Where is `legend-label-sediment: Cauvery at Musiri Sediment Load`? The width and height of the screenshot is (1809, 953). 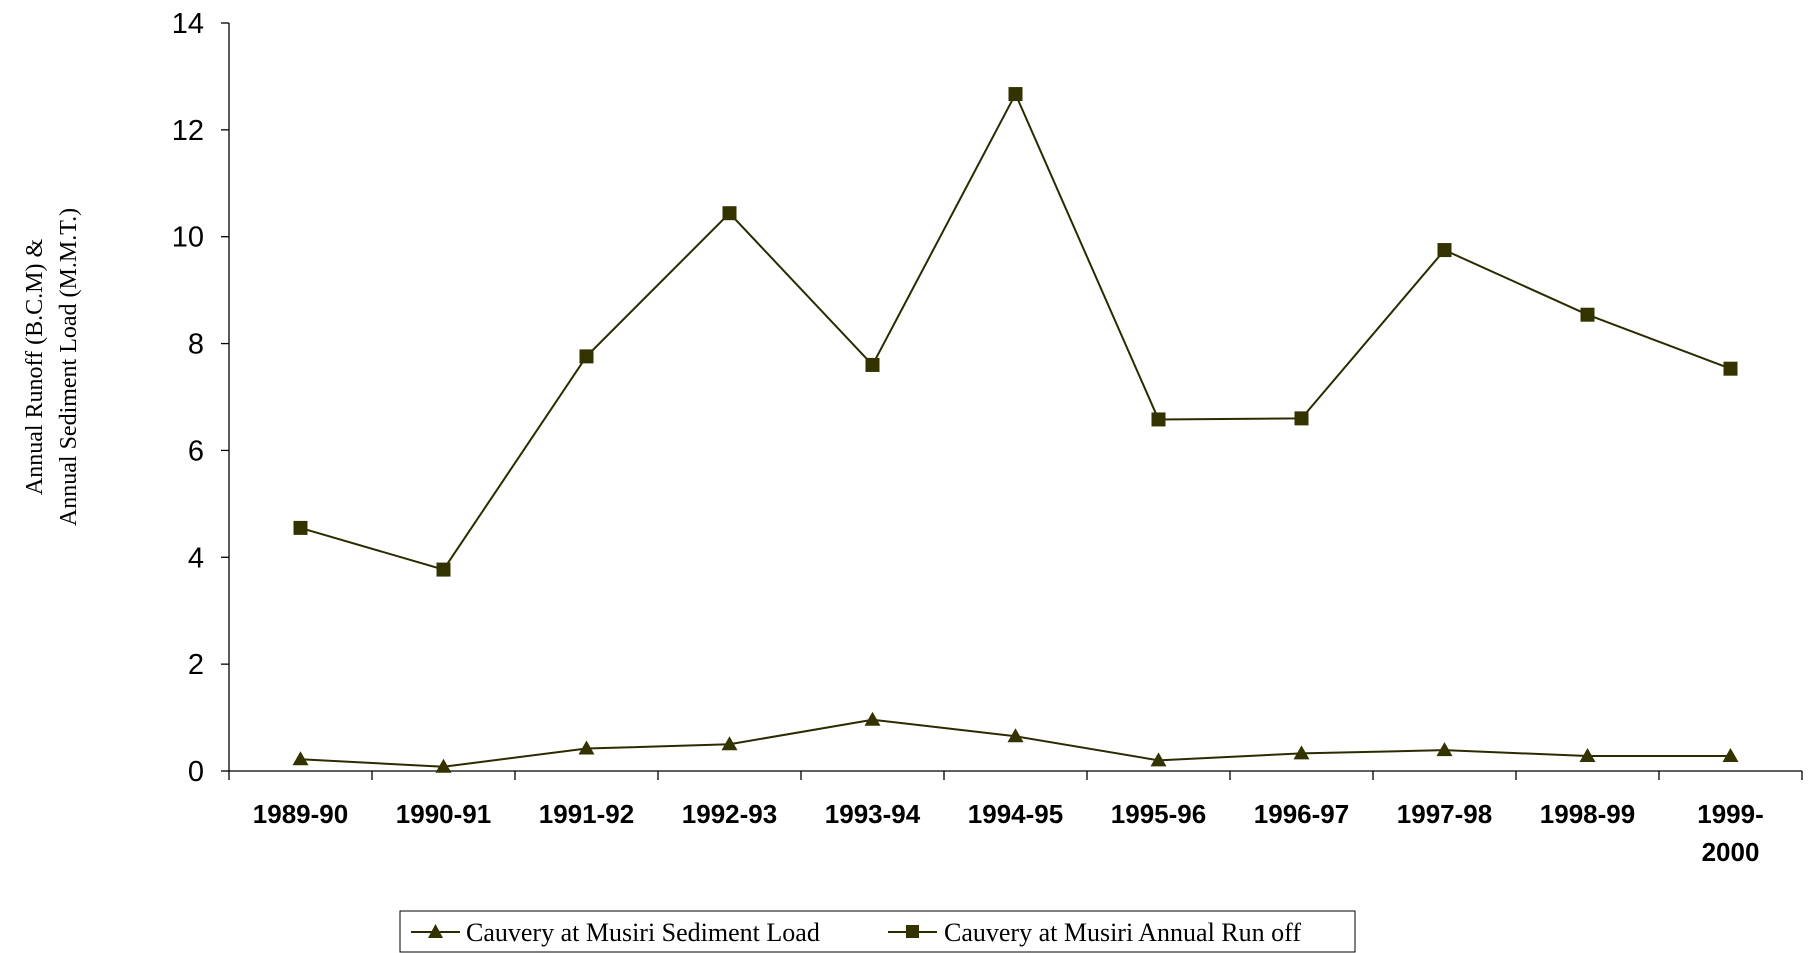
legend-label-sediment: Cauvery at Musiri Sediment Load is located at coordinates (643, 932).